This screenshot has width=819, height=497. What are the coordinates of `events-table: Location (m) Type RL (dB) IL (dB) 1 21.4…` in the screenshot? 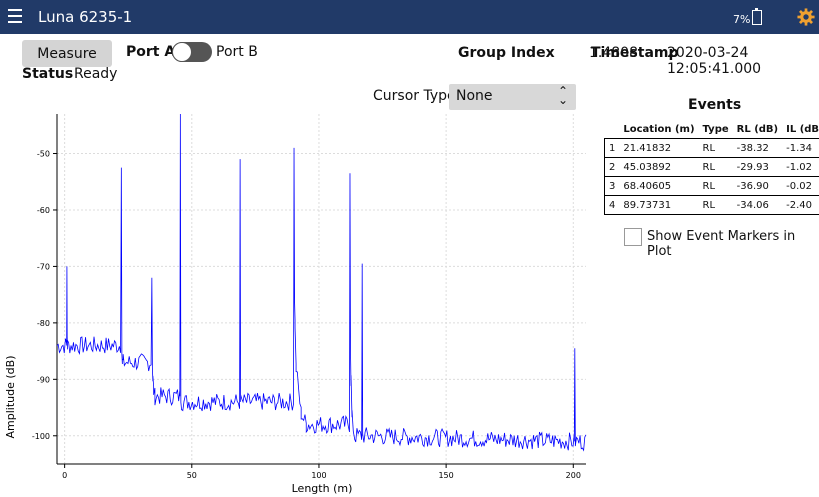 It's located at (711, 167).